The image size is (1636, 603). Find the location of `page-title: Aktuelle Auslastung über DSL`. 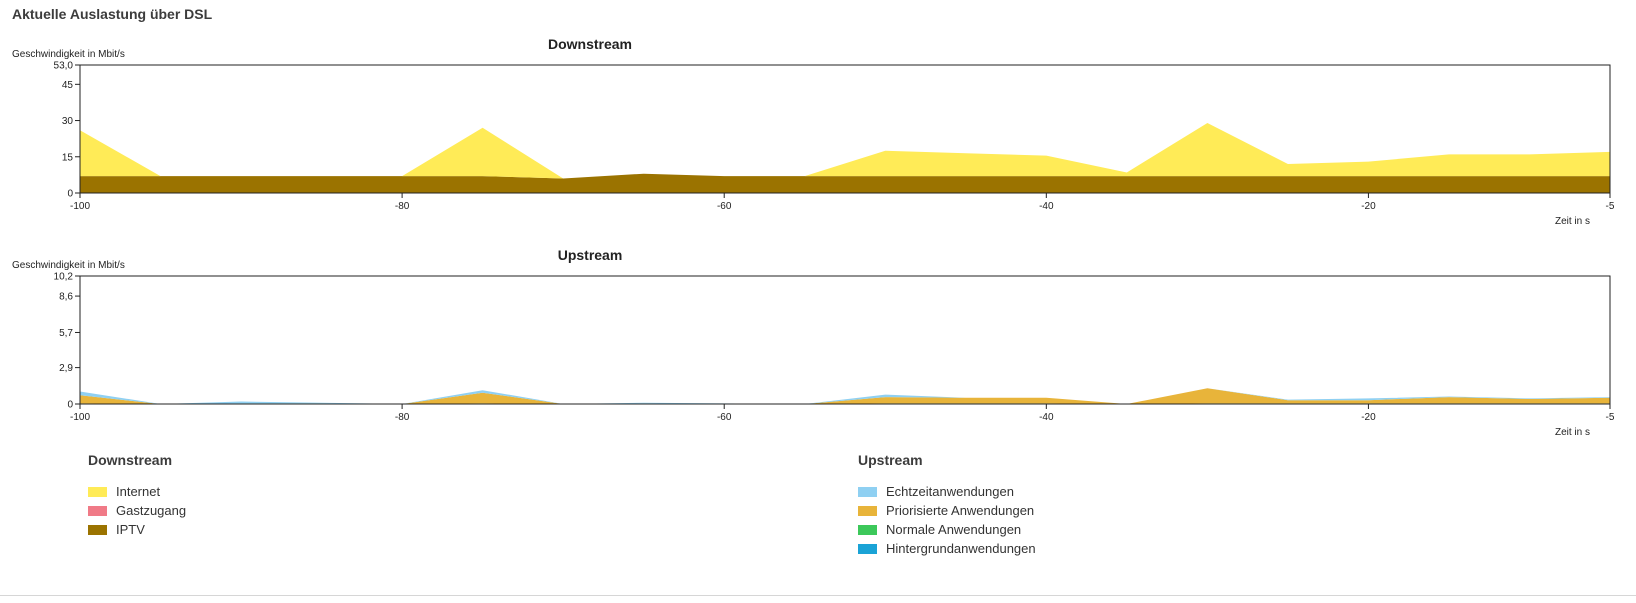

page-title: Aktuelle Auslastung über DSL is located at coordinates (112, 14).